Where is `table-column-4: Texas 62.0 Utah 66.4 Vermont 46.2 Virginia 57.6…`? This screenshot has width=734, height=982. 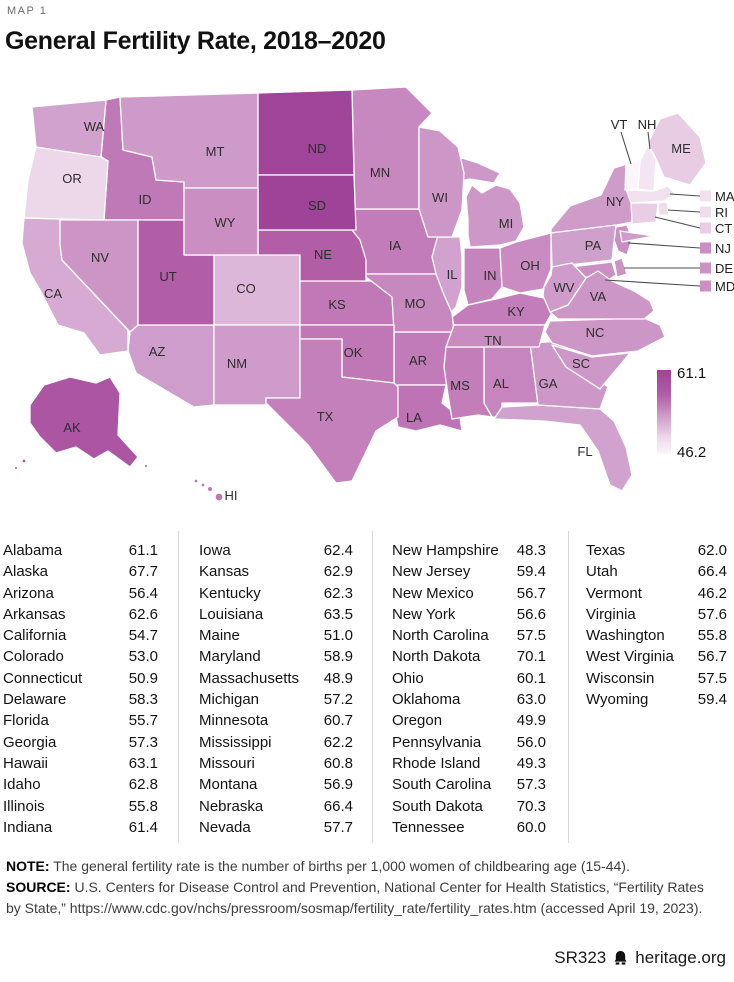 table-column-4: Texas 62.0 Utah 66.4 Vermont 46.2 Virginia 57.6… is located at coordinates (651, 687).